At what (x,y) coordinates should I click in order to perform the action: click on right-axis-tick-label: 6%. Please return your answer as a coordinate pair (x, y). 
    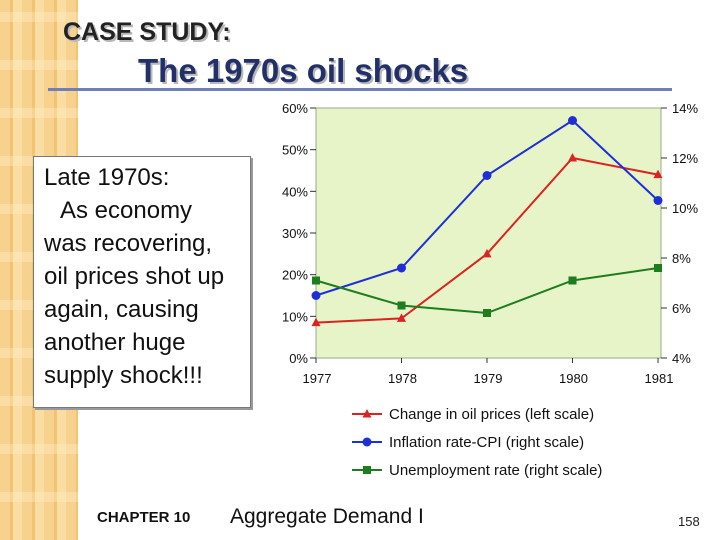
    Looking at the image, I should click on (681, 308).